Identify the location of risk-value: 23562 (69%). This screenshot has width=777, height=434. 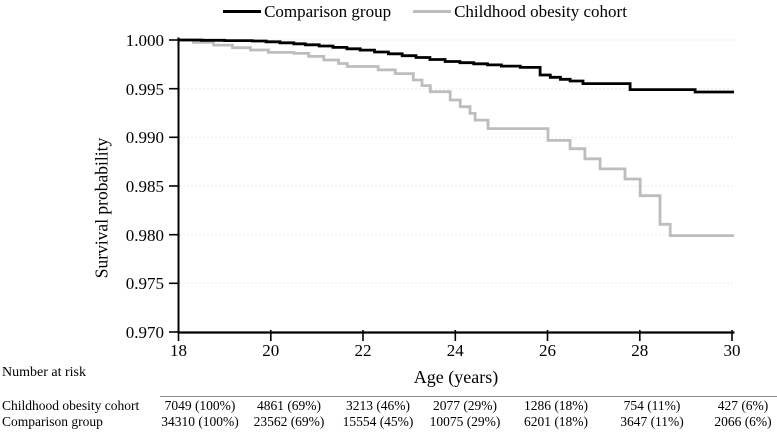
(289, 421).